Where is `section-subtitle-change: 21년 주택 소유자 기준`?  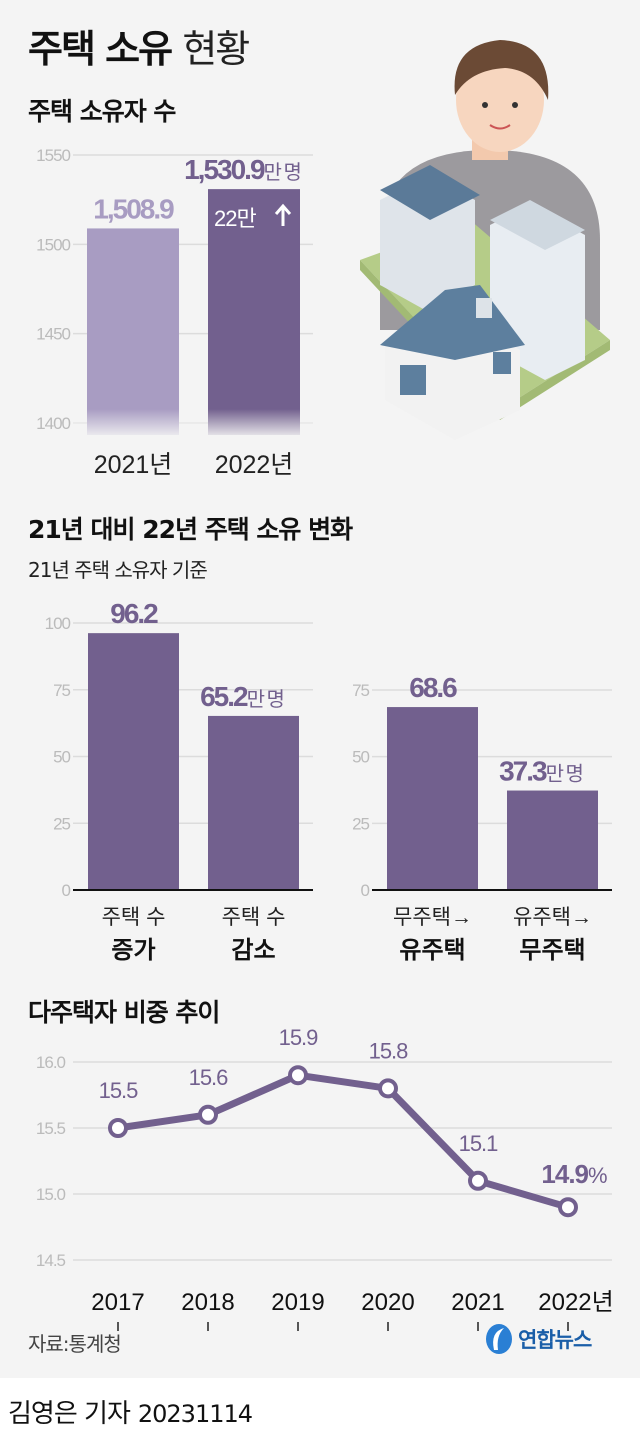 section-subtitle-change: 21년 주택 소유자 기준 is located at coordinates (118, 570).